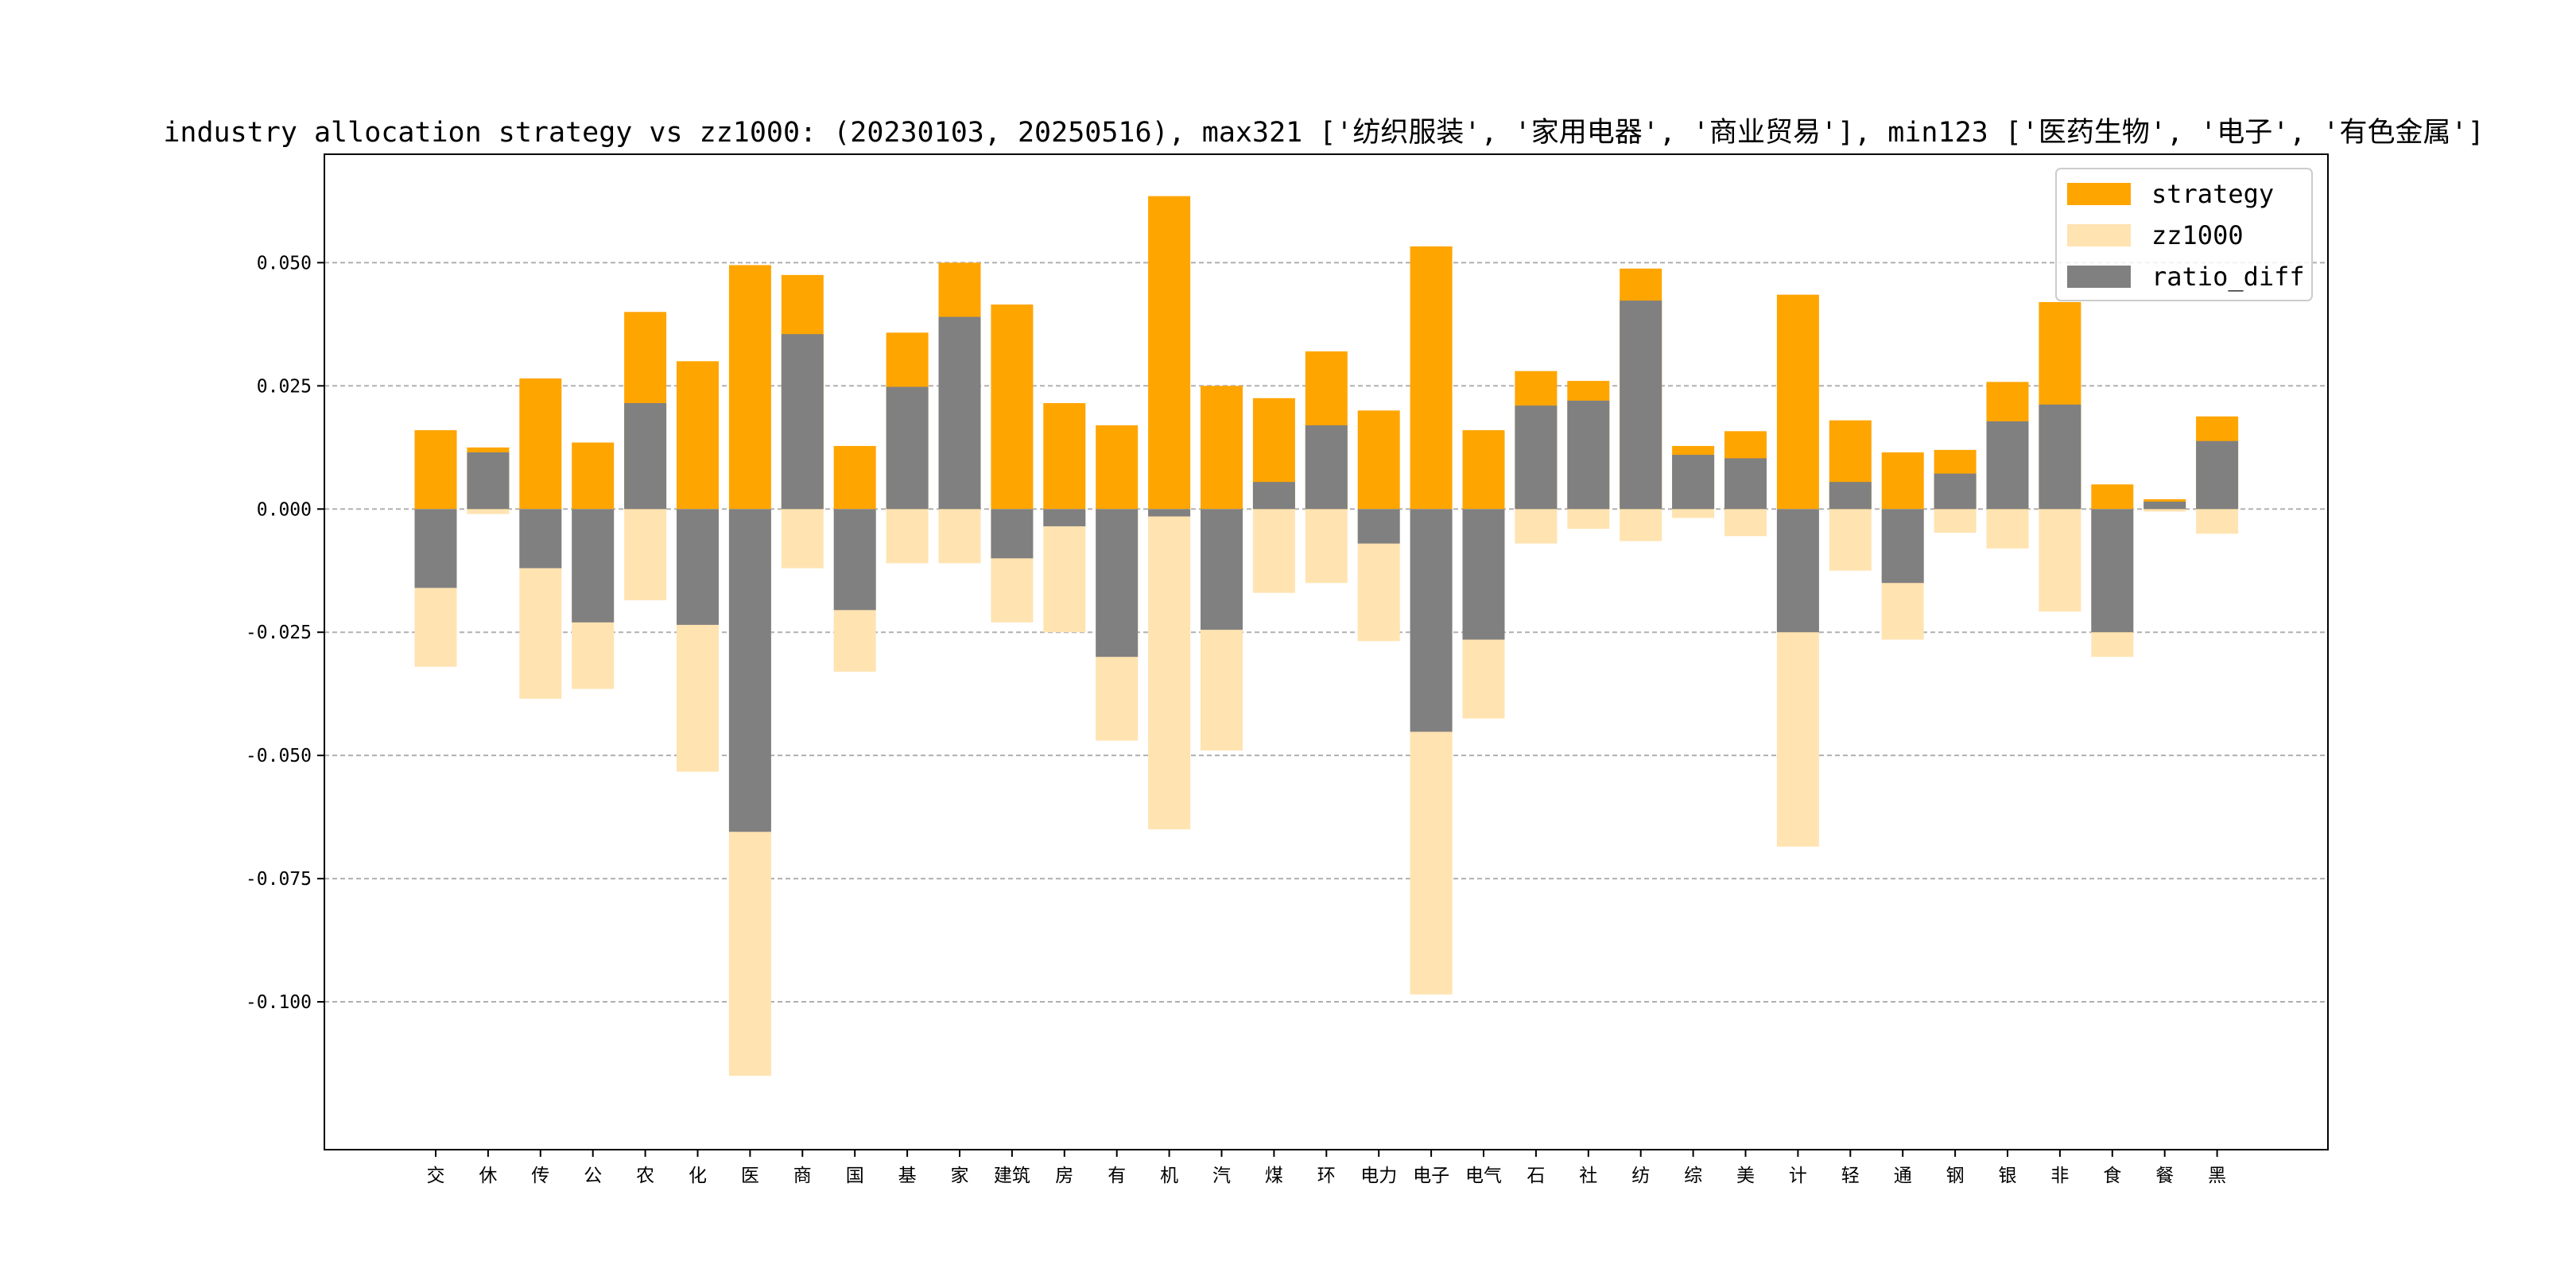 The width and height of the screenshot is (2576, 1288). Describe the element at coordinates (803, 1176) in the screenshot. I see `x-tick-label: 商` at that location.